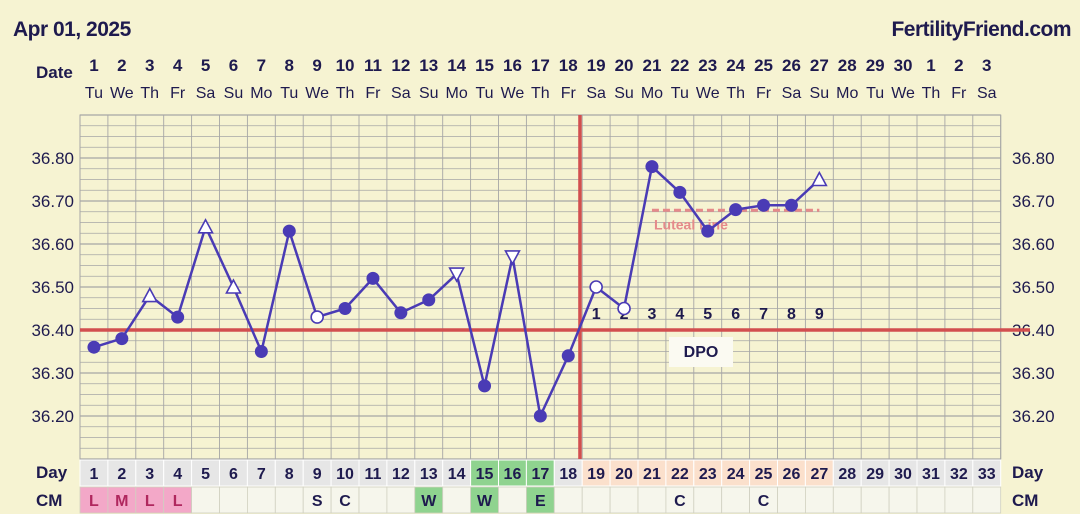  I want to click on date-number: 16, so click(512, 65).